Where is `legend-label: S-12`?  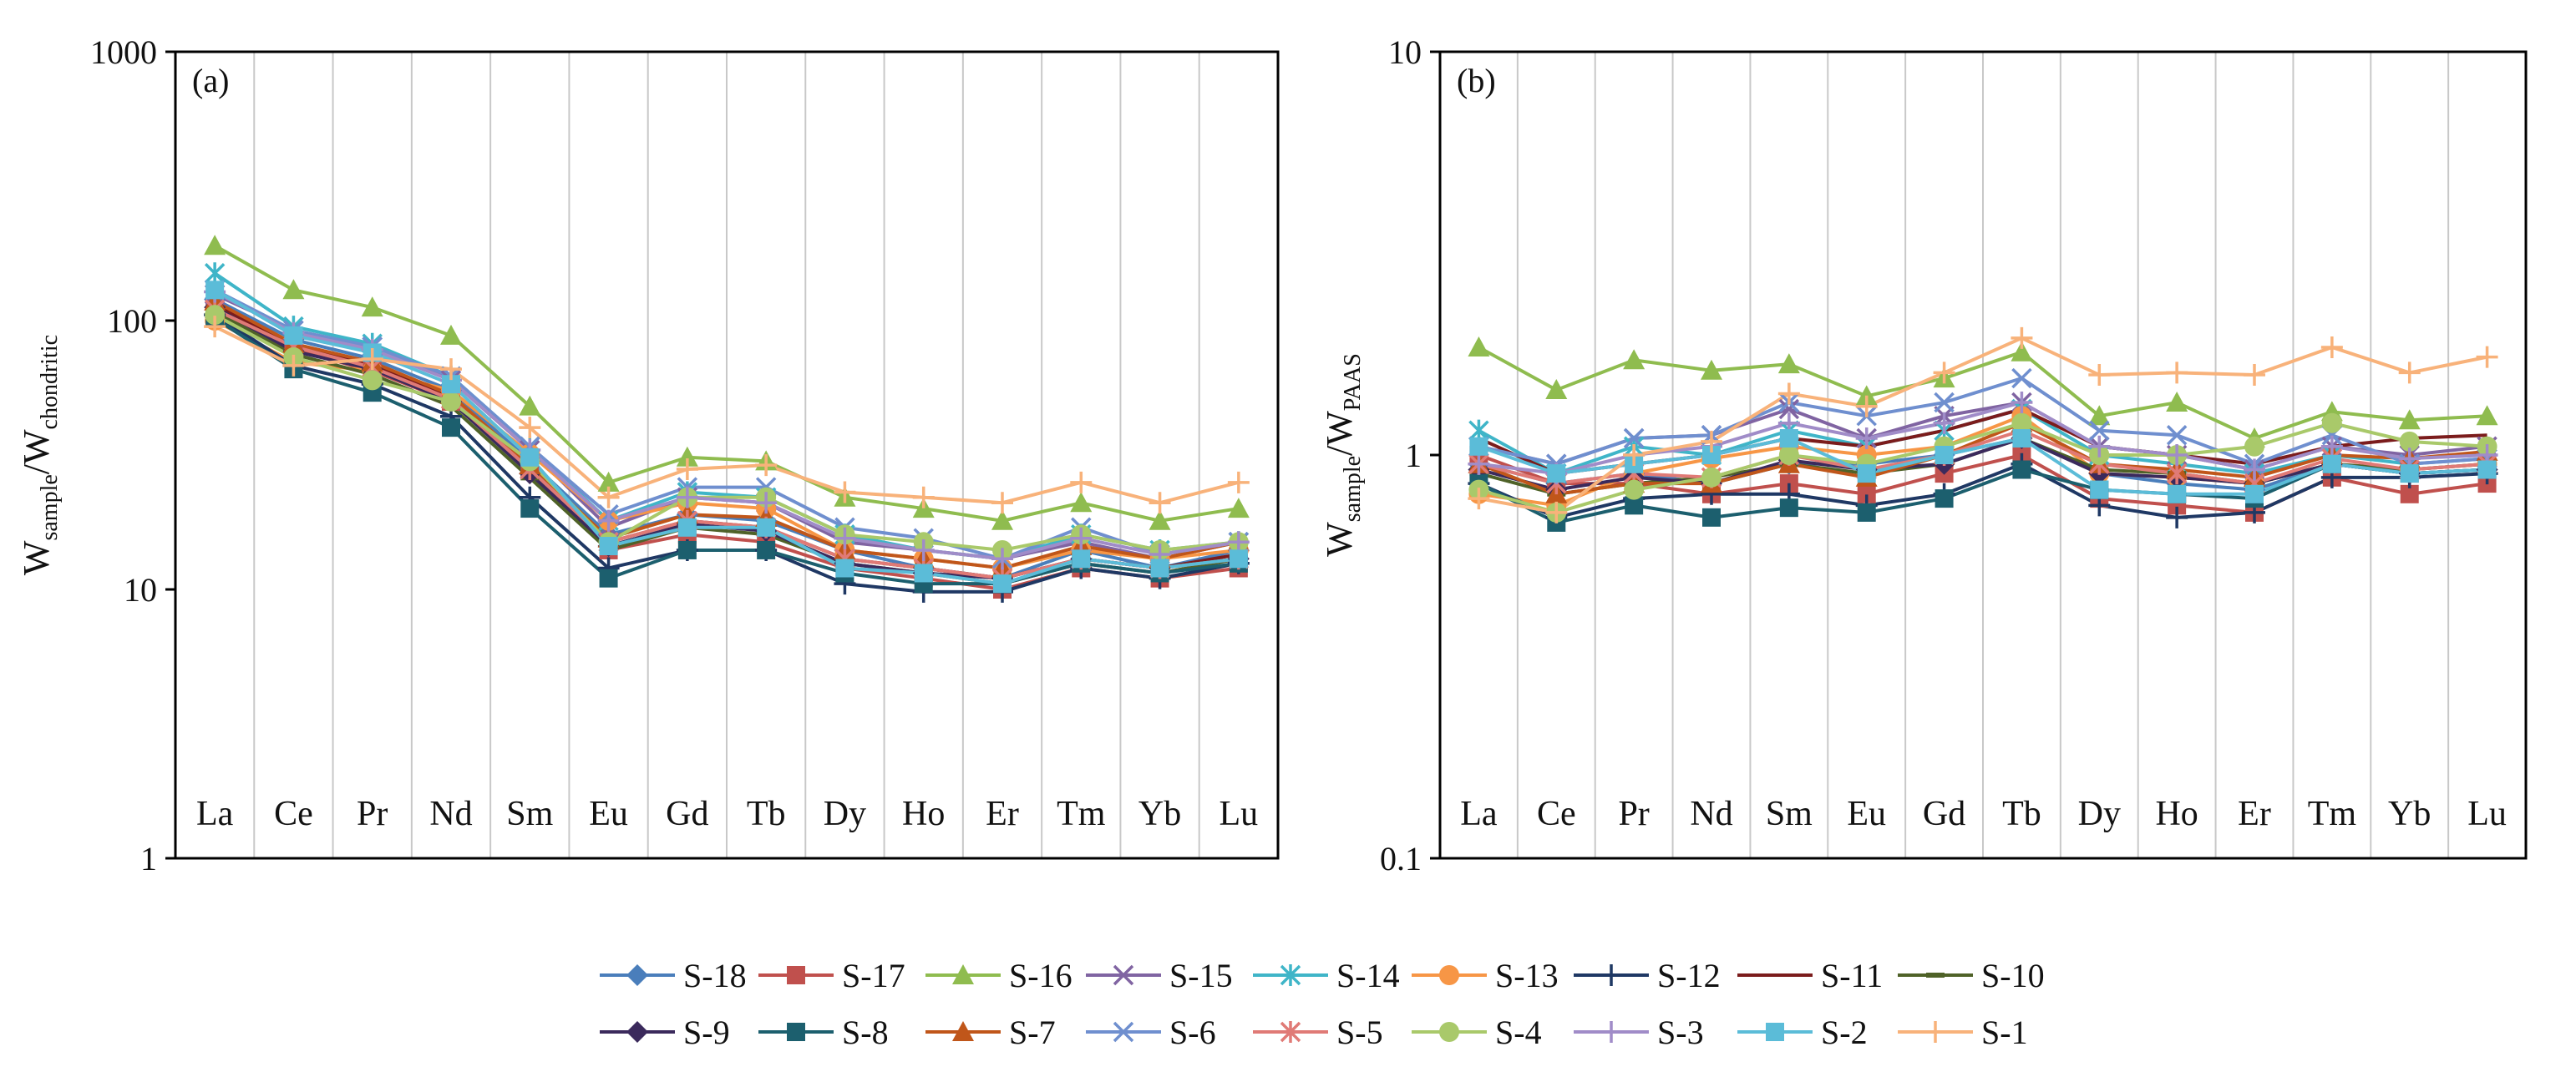
legend-label: S-12 is located at coordinates (1689, 975).